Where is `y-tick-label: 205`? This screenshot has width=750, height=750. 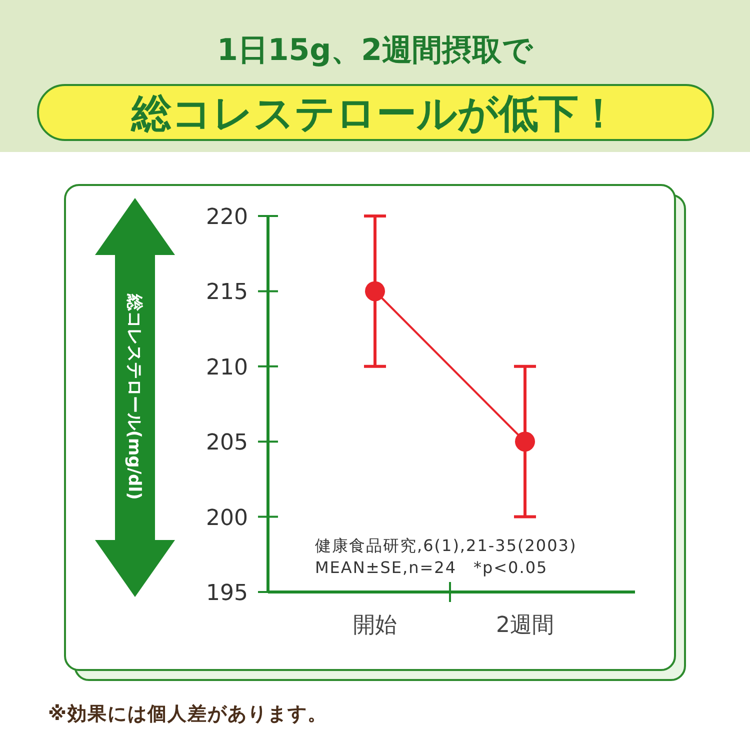 y-tick-label: 205 is located at coordinates (227, 443).